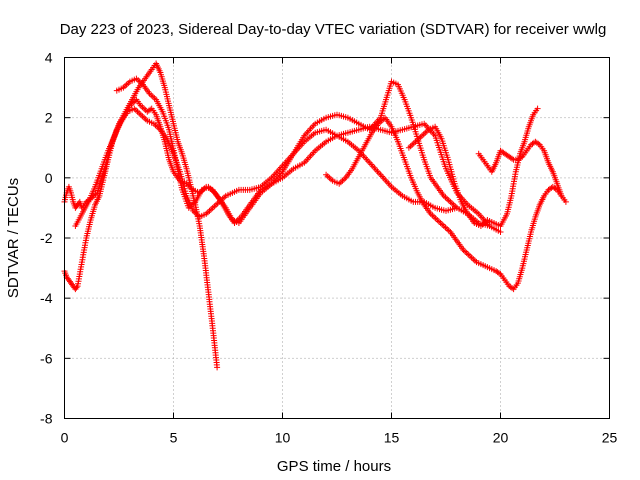 This screenshot has width=640, height=480. Describe the element at coordinates (49, 178) in the screenshot. I see `y-tick-label: 0` at that location.